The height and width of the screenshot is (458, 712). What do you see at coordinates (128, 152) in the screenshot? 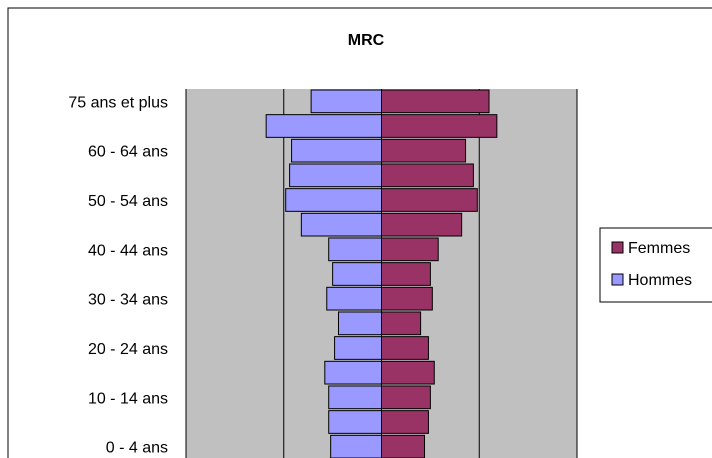
I see `y-tick-label: 60 - 64 ans` at bounding box center [128, 152].